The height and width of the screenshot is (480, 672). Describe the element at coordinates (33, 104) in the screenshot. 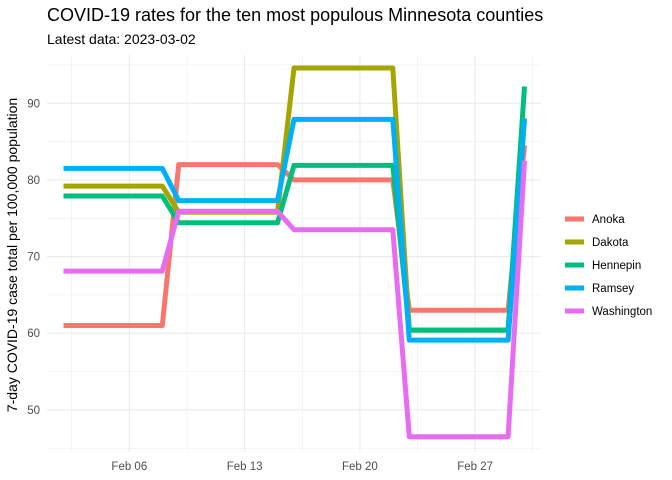

I see `y-tick-label: 90` at that location.